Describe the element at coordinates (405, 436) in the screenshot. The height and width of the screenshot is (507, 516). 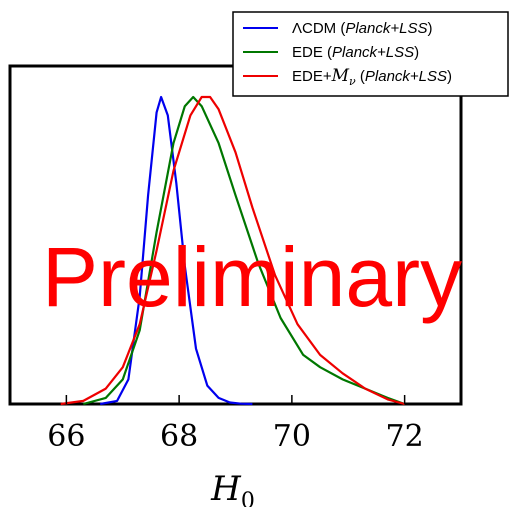
I see `x-tick-label: 72` at that location.